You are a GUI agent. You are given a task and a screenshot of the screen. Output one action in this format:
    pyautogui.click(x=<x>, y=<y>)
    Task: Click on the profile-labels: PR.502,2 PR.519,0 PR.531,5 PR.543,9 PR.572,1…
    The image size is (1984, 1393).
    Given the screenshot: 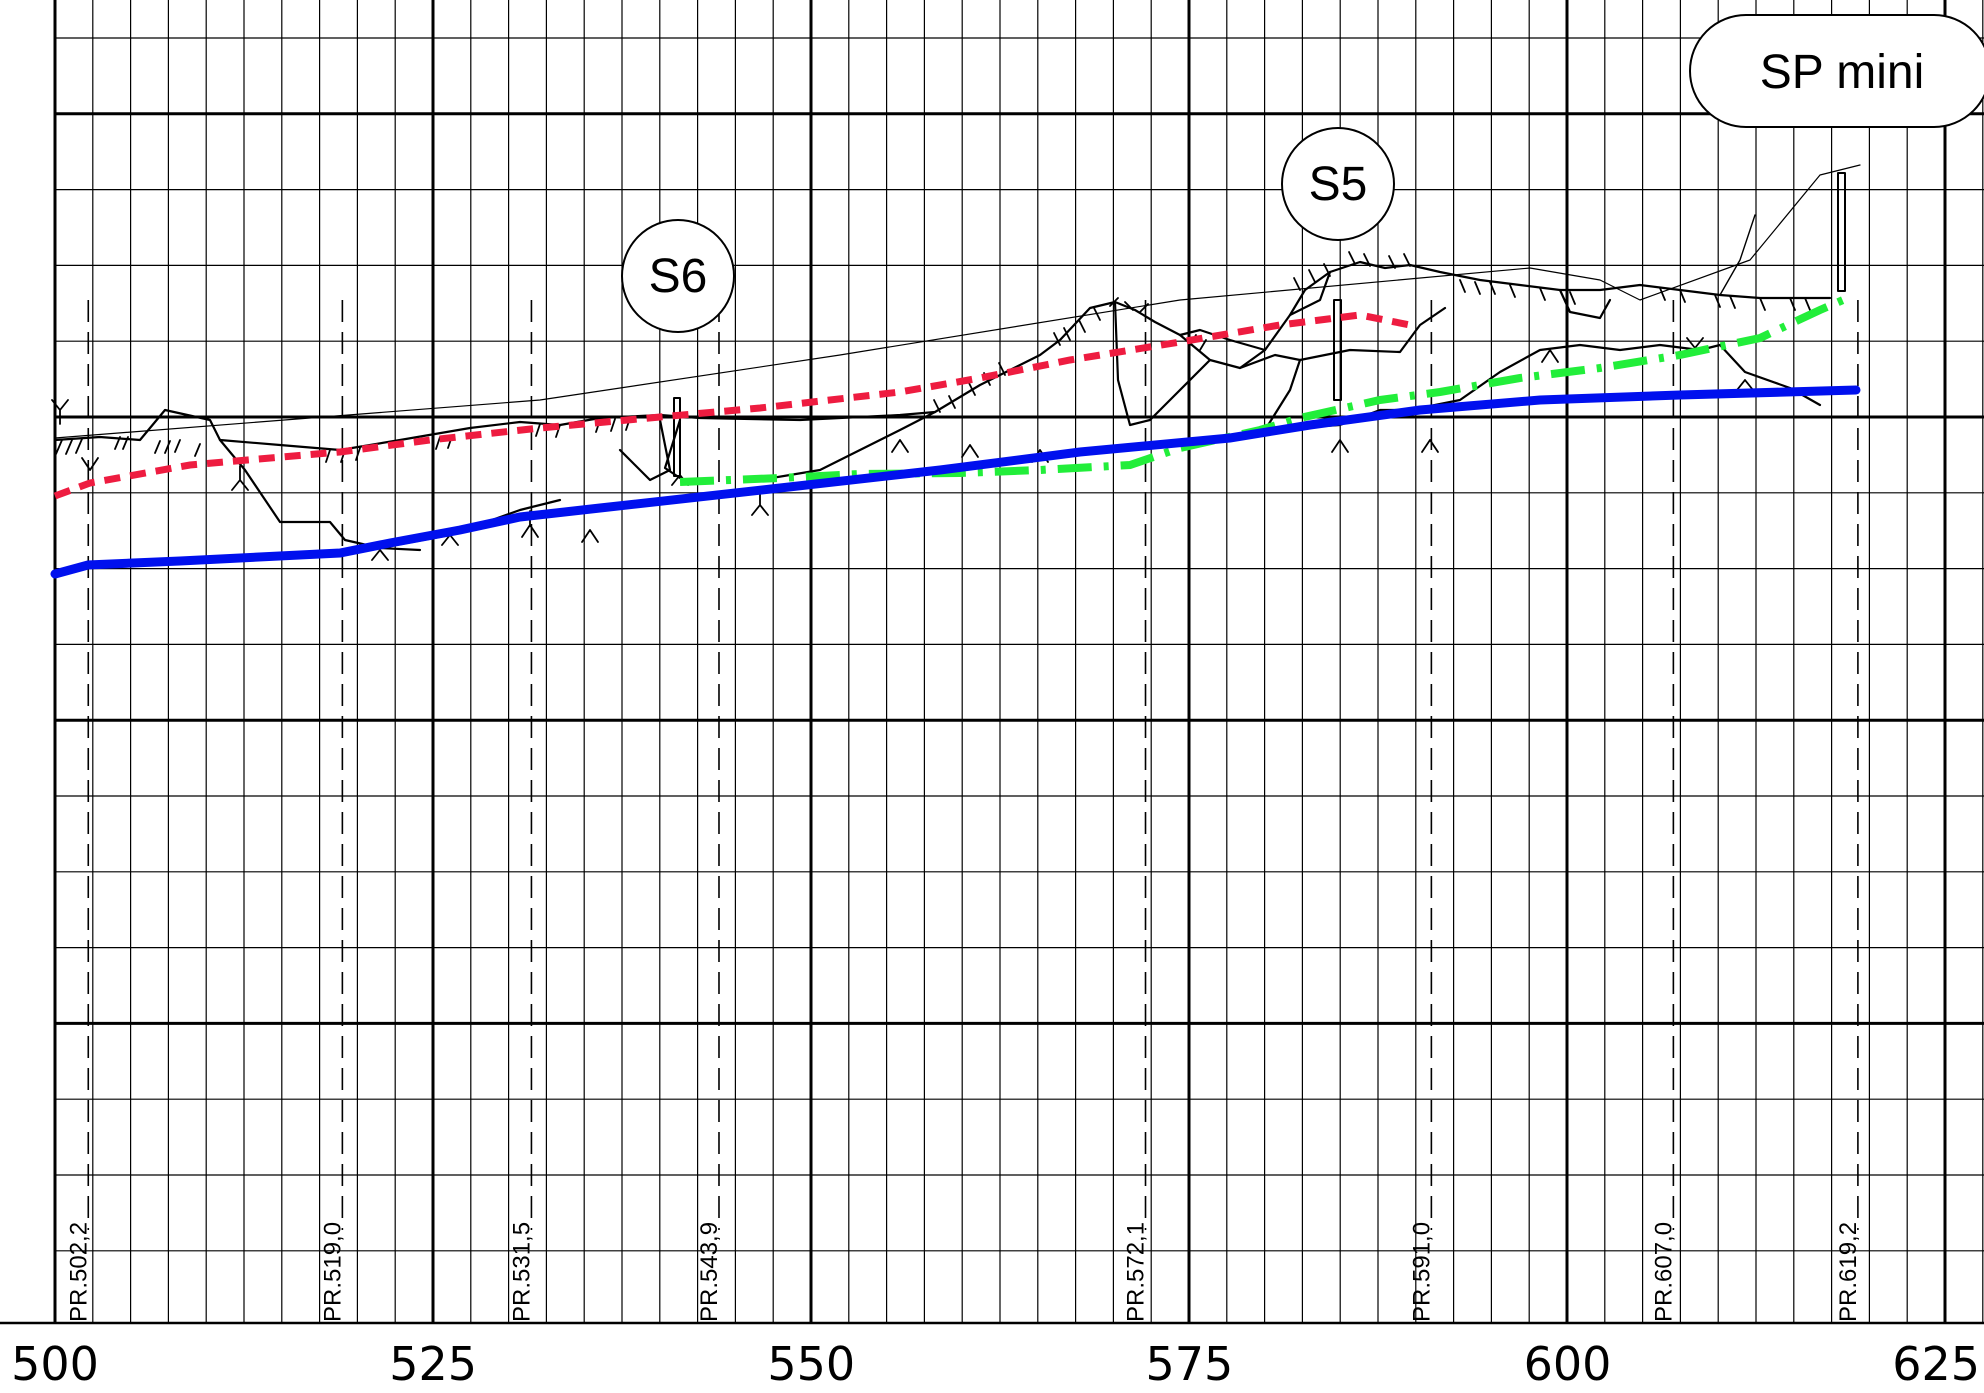 What is the action you would take?
    pyautogui.click(x=963, y=1272)
    